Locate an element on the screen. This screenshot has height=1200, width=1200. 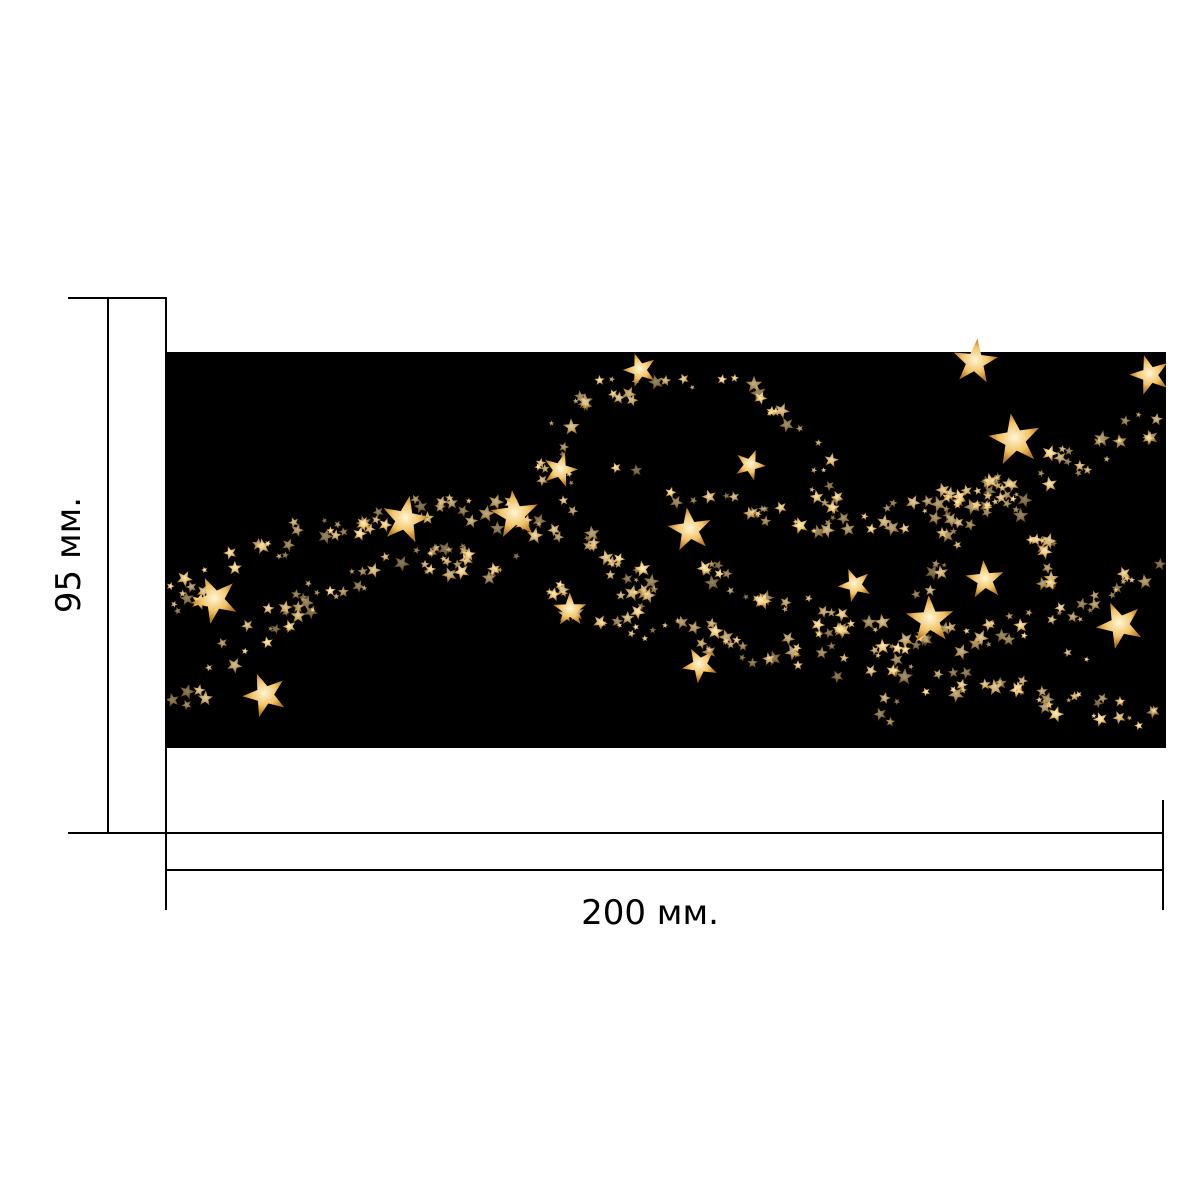
width-label: 200 мм. is located at coordinates (650, 913).